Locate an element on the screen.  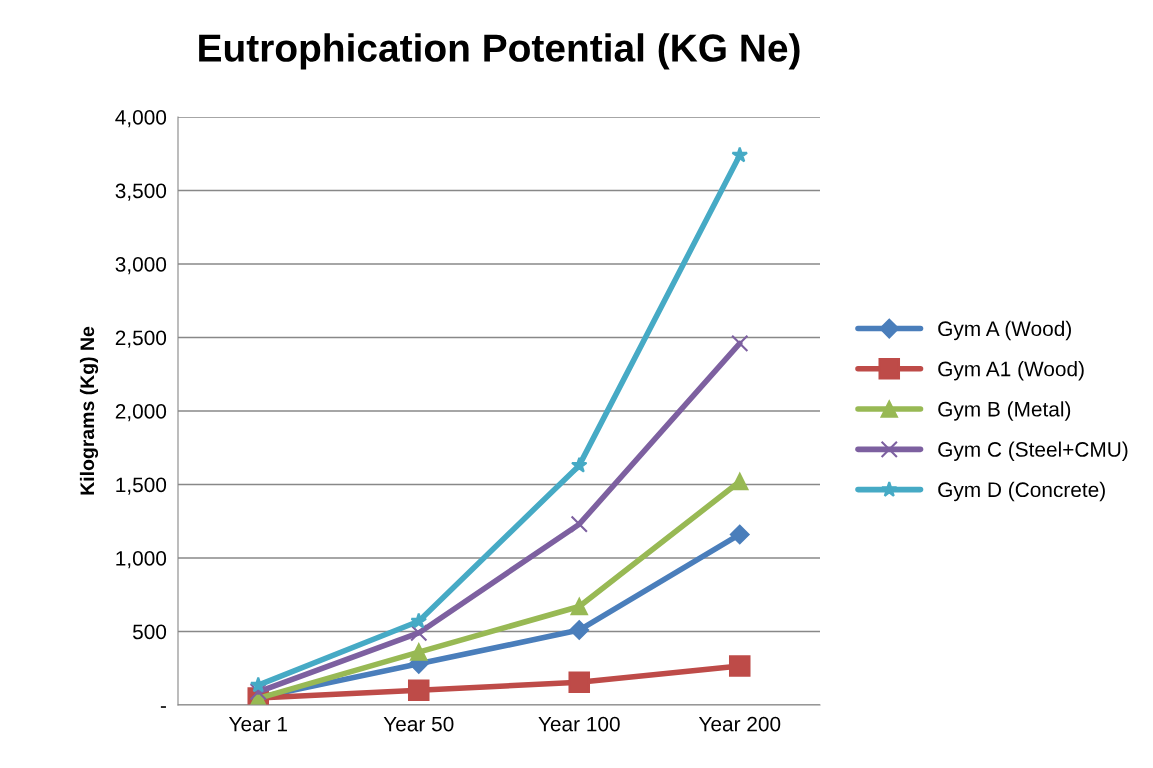
x-tick-label: Year 200 is located at coordinates (739, 724).